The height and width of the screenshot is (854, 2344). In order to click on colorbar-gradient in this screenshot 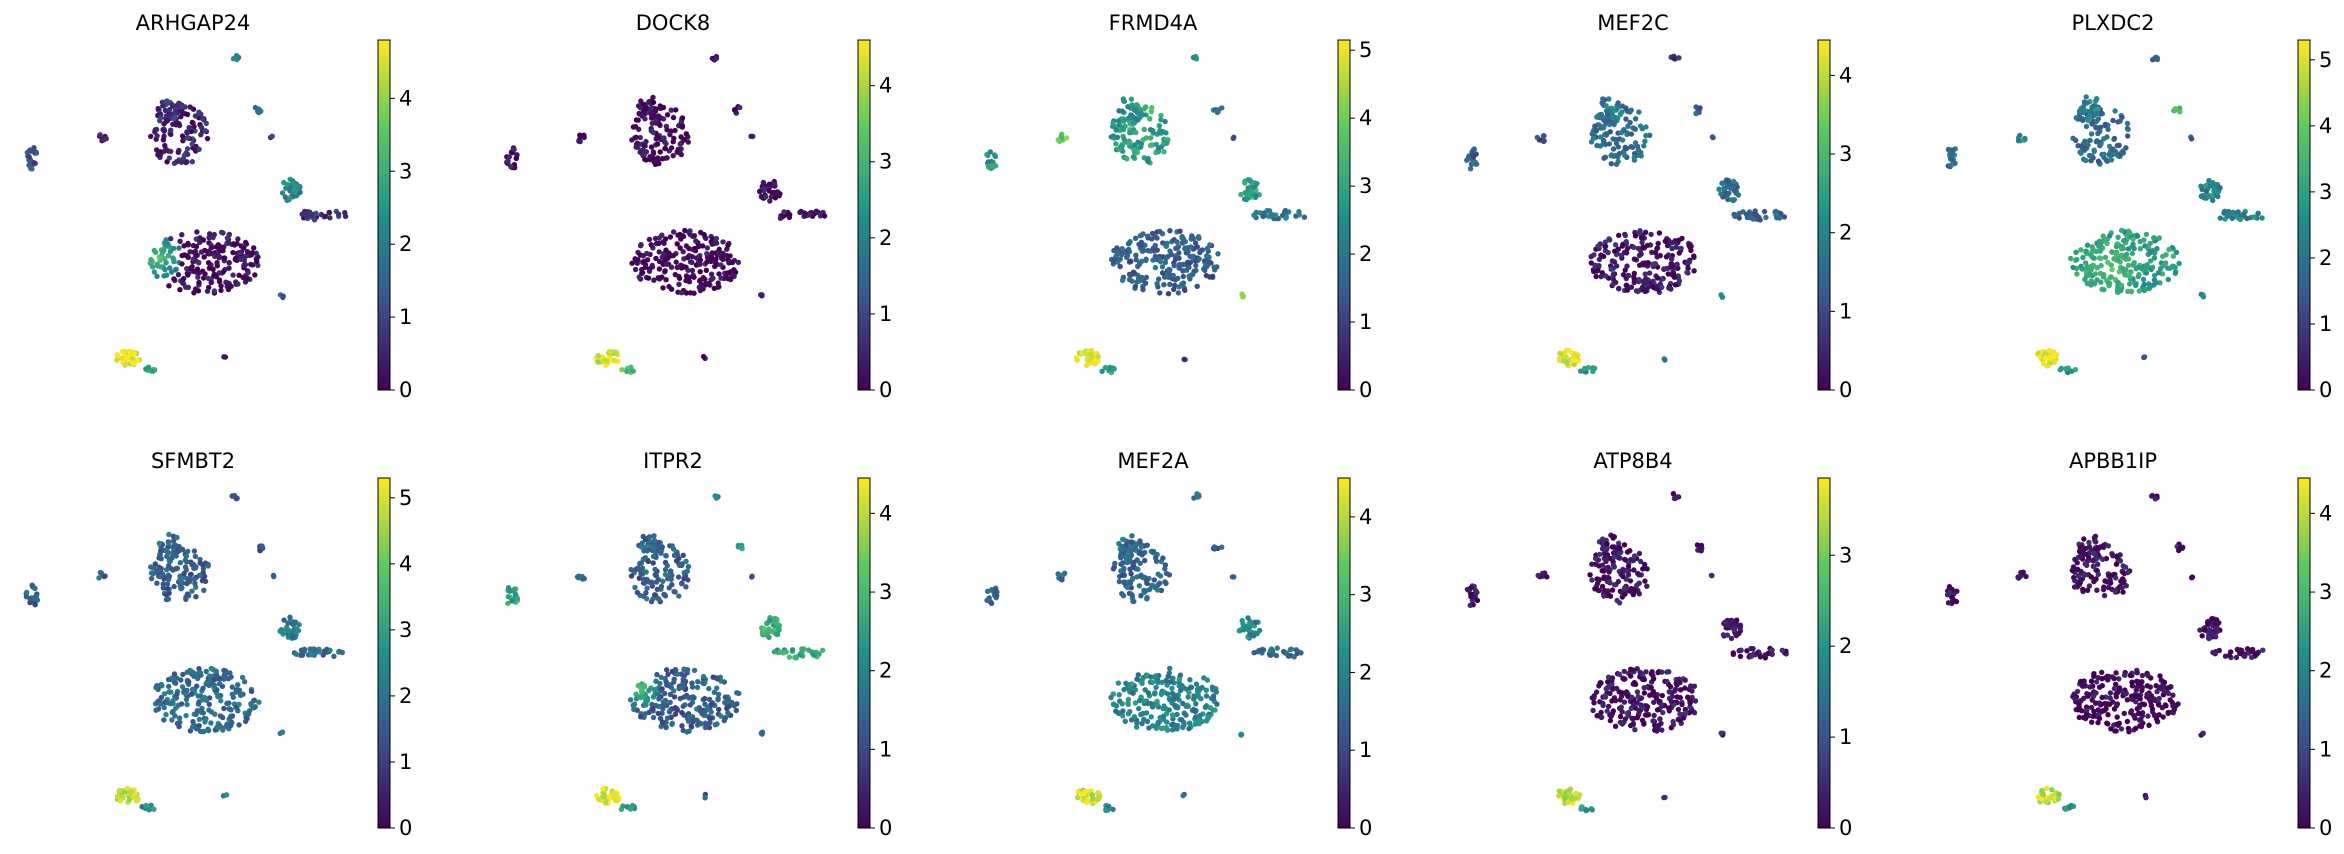, I will do `click(864, 215)`.